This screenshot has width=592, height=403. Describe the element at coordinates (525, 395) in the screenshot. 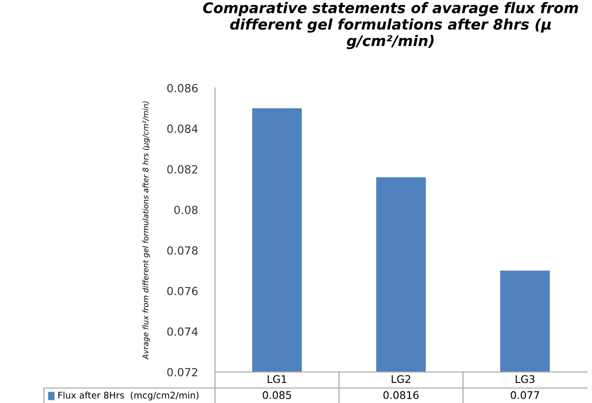

I see `data-label: 0.077` at that location.